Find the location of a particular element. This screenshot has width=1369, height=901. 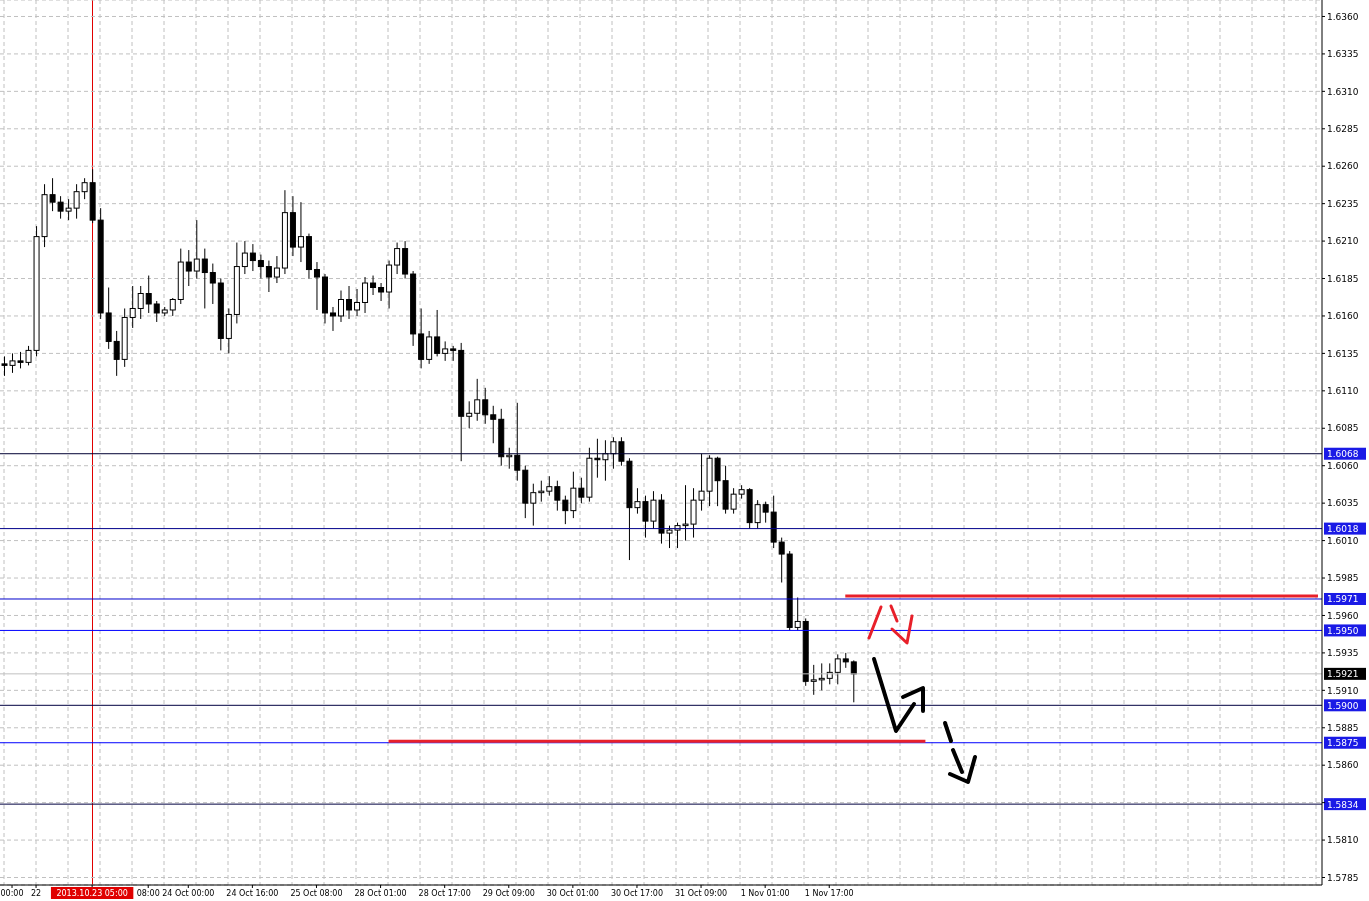

y-tick-label: 1.6135 is located at coordinates (1343, 353).